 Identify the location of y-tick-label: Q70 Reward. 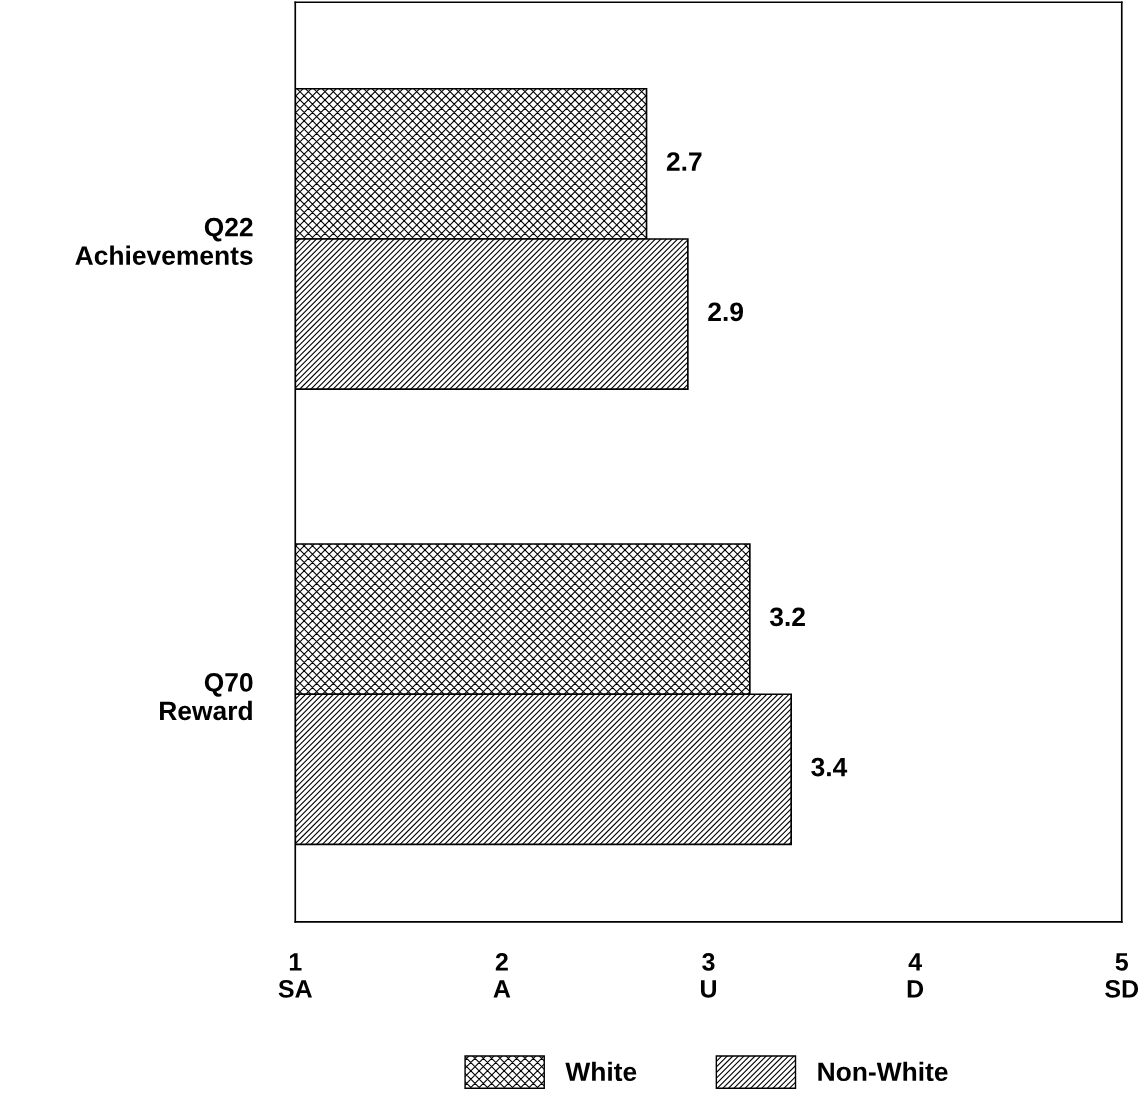
(206, 697).